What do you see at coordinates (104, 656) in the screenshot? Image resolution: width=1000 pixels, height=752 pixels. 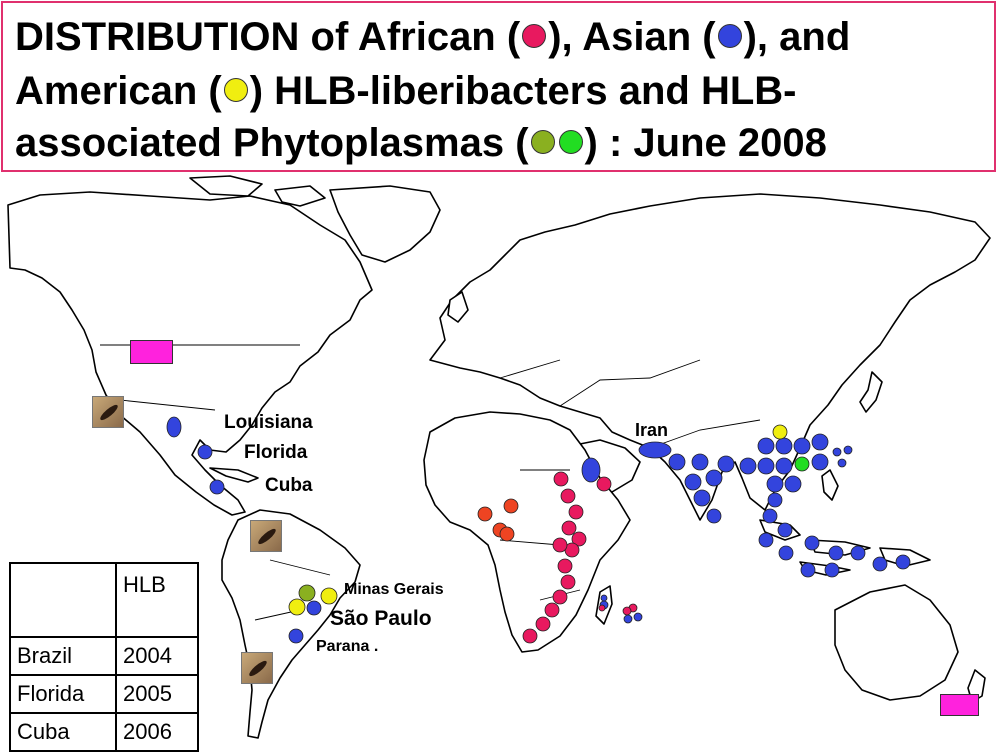 I see `table-row: Brazil 2004` at bounding box center [104, 656].